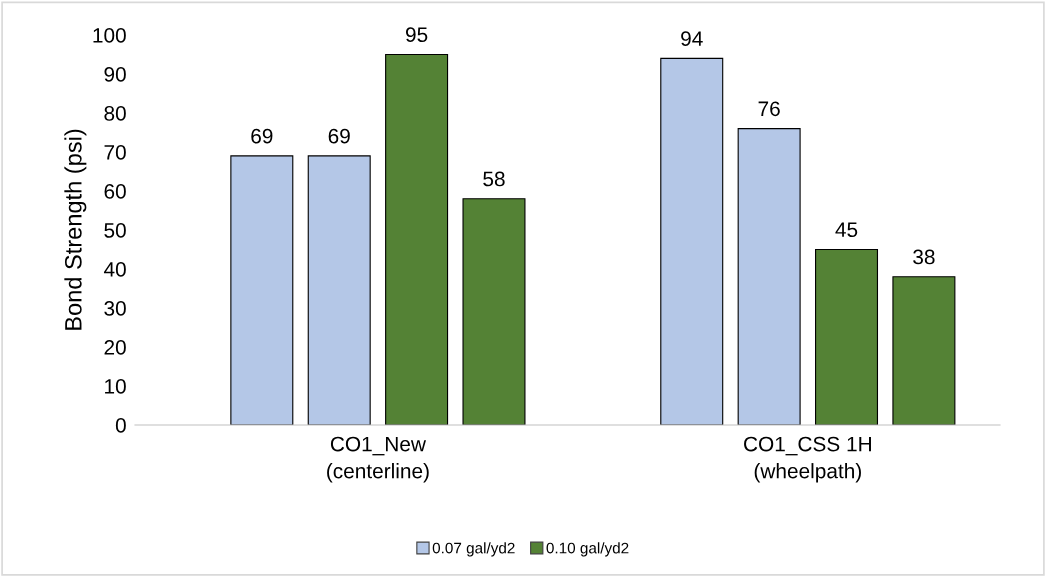 This screenshot has height=576, width=1046. I want to click on data-label: 76, so click(769, 109).